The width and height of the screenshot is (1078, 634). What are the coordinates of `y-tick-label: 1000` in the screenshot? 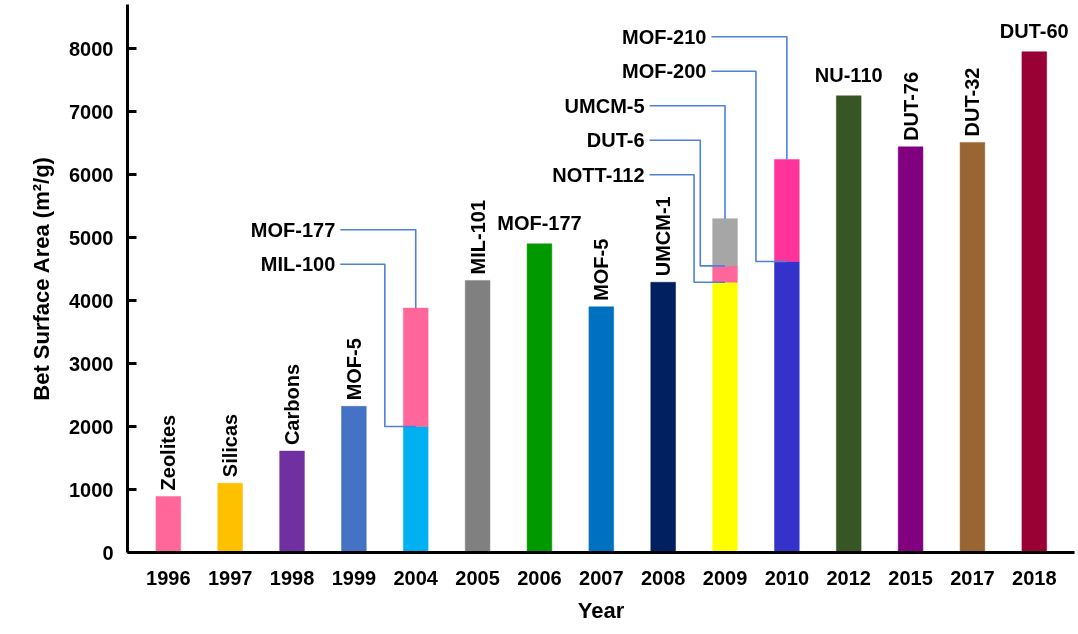 It's located at (91, 489).